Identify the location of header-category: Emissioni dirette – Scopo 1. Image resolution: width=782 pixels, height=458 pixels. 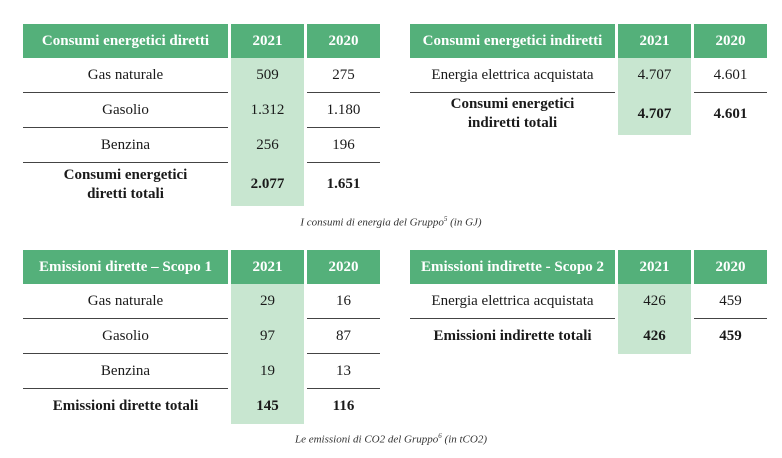
(125, 267).